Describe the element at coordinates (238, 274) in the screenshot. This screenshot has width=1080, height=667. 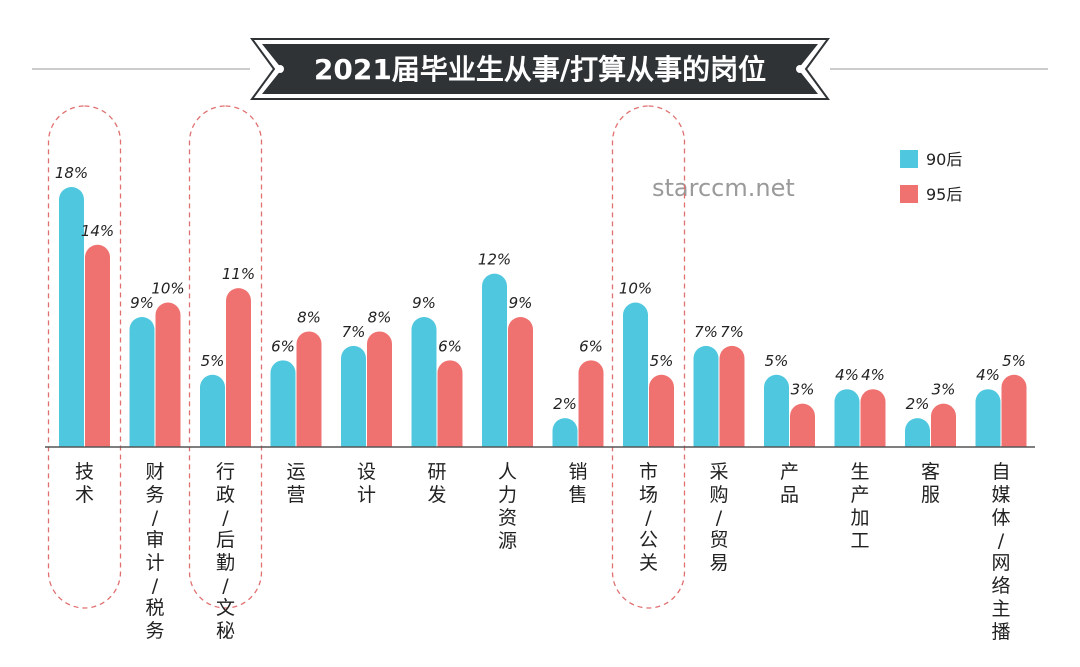
I see `data-label: 11%` at that location.